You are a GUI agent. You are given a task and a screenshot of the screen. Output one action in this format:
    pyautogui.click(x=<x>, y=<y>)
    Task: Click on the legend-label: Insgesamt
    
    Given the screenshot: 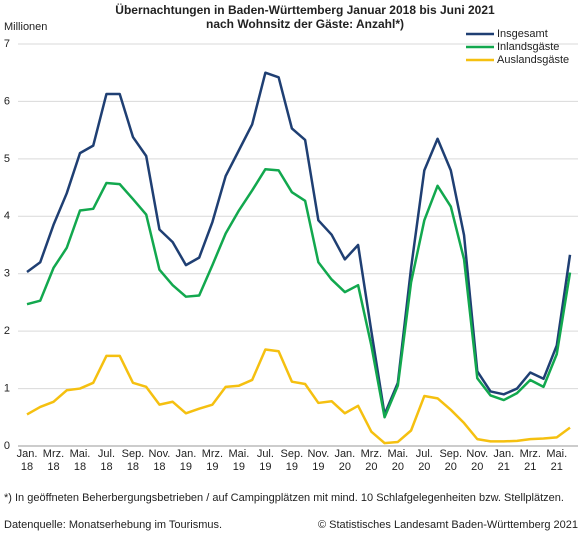 What is the action you would take?
    pyautogui.click(x=522, y=34)
    